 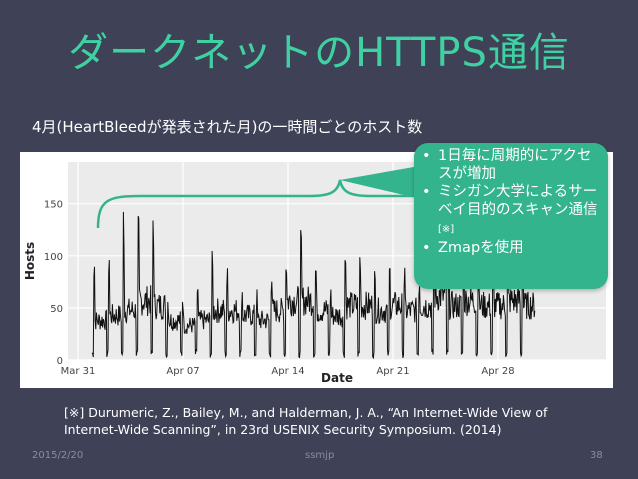 I want to click on x-tick-label: Mar 31, so click(x=78, y=371).